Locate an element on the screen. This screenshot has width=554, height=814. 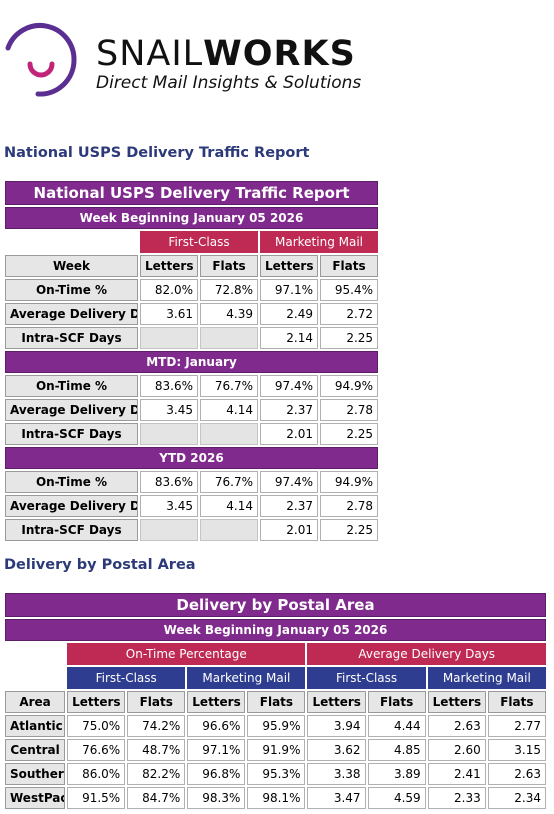
table-title-row: Delivery by Postal Area is located at coordinates (275, 605).